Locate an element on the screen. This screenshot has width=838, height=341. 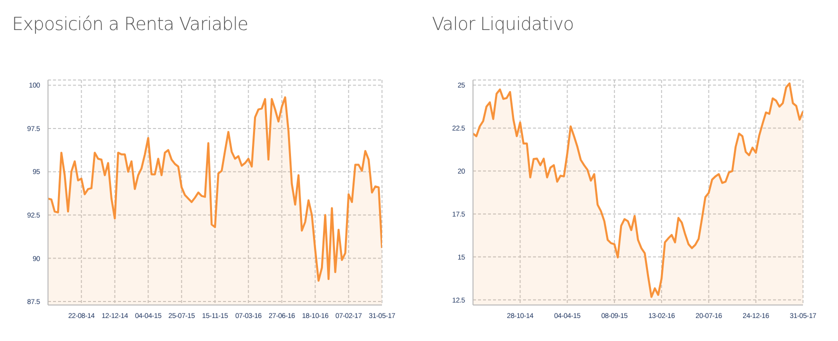
chart-title: Valor Liquidativo is located at coordinates (503, 25).